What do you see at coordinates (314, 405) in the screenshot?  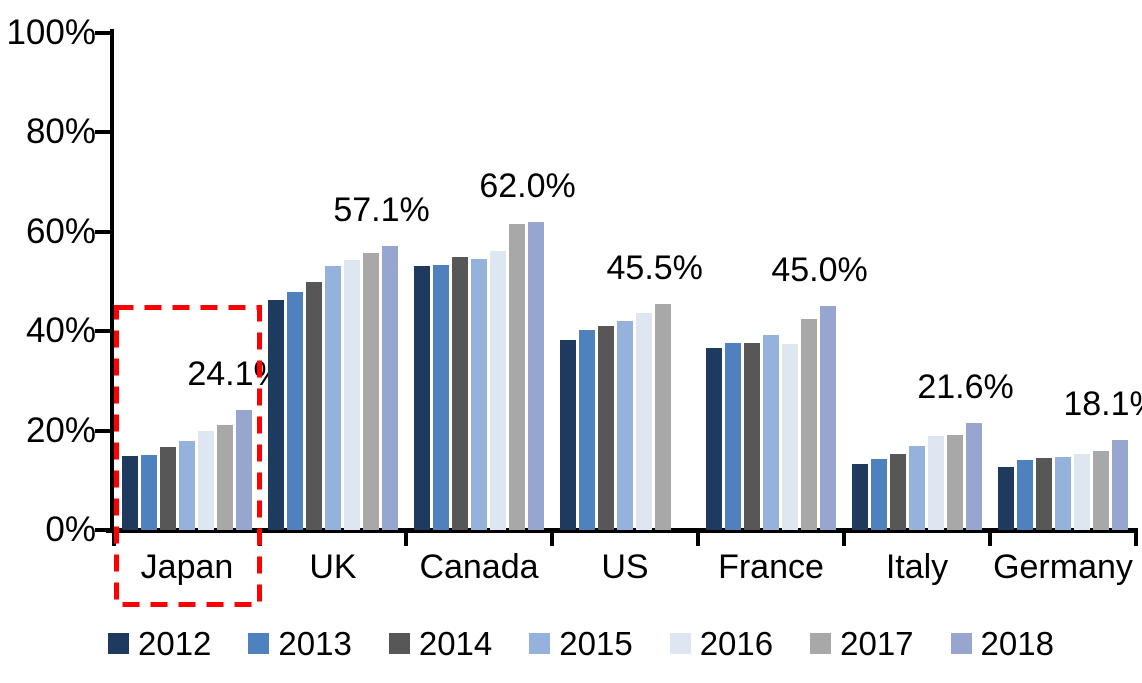 I see `bar-uk-2014` at bounding box center [314, 405].